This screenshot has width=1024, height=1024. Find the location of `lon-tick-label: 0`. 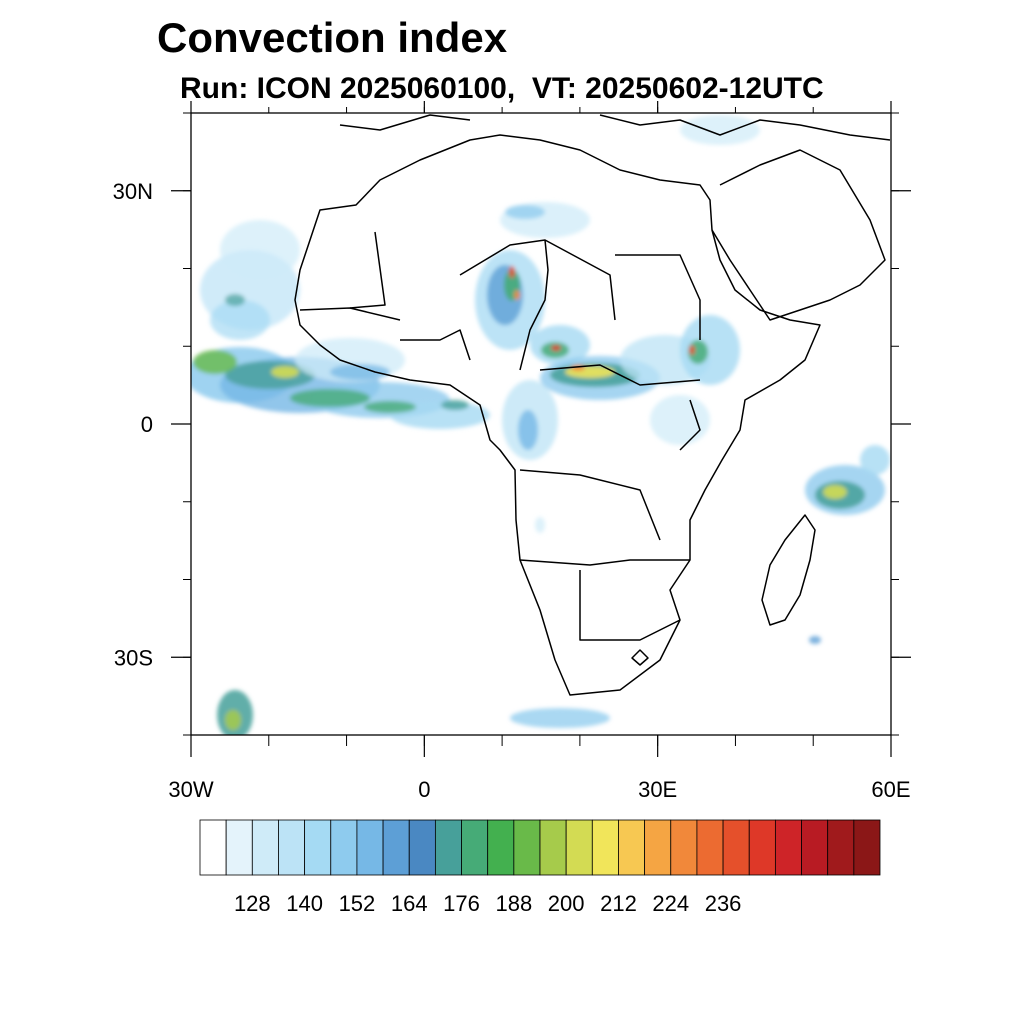

lon-tick-label: 0 is located at coordinates (424, 789).